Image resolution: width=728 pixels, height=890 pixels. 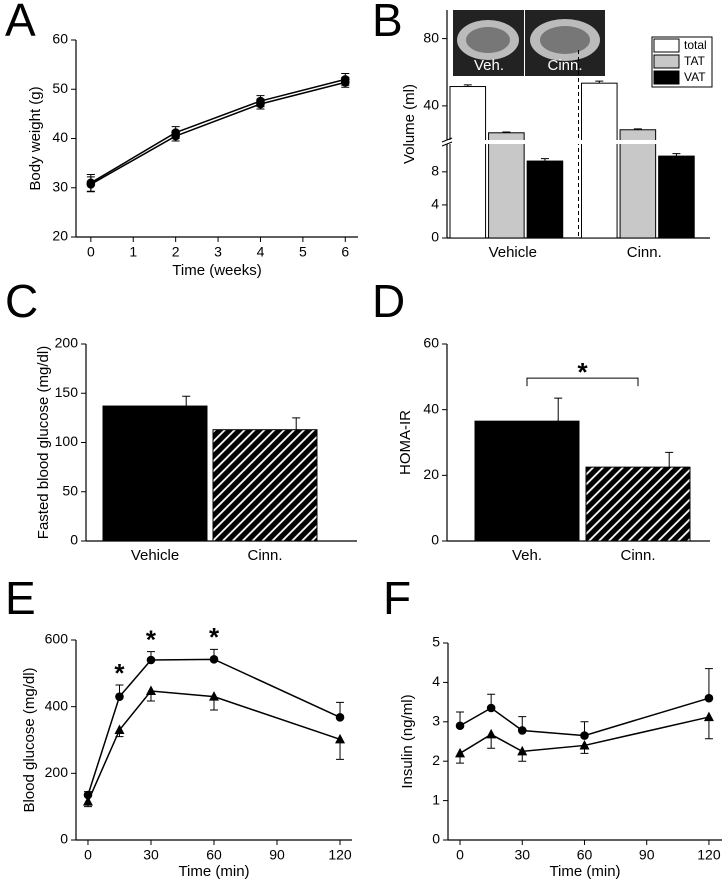 What do you see at coordinates (695, 45) in the screenshot?
I see `legend-label: total` at bounding box center [695, 45].